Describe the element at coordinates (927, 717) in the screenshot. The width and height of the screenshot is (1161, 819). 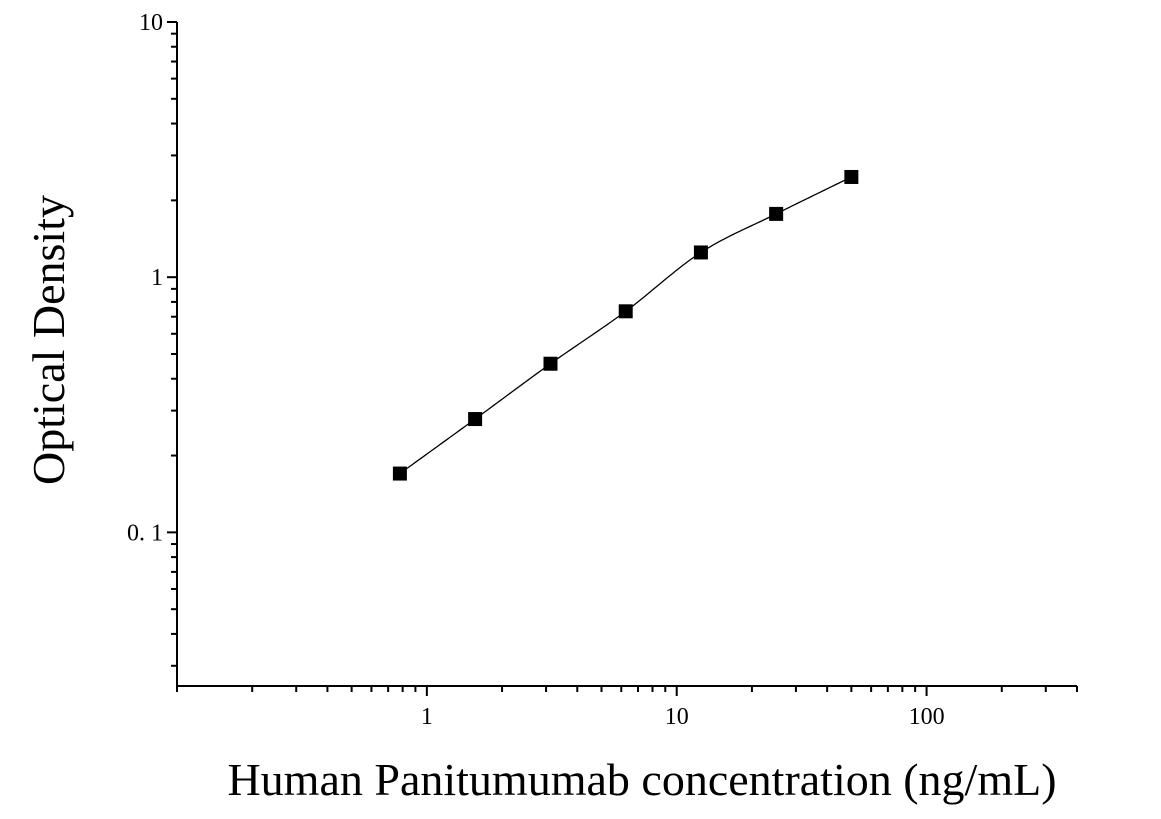
I see `x-tick-label: 100` at that location.